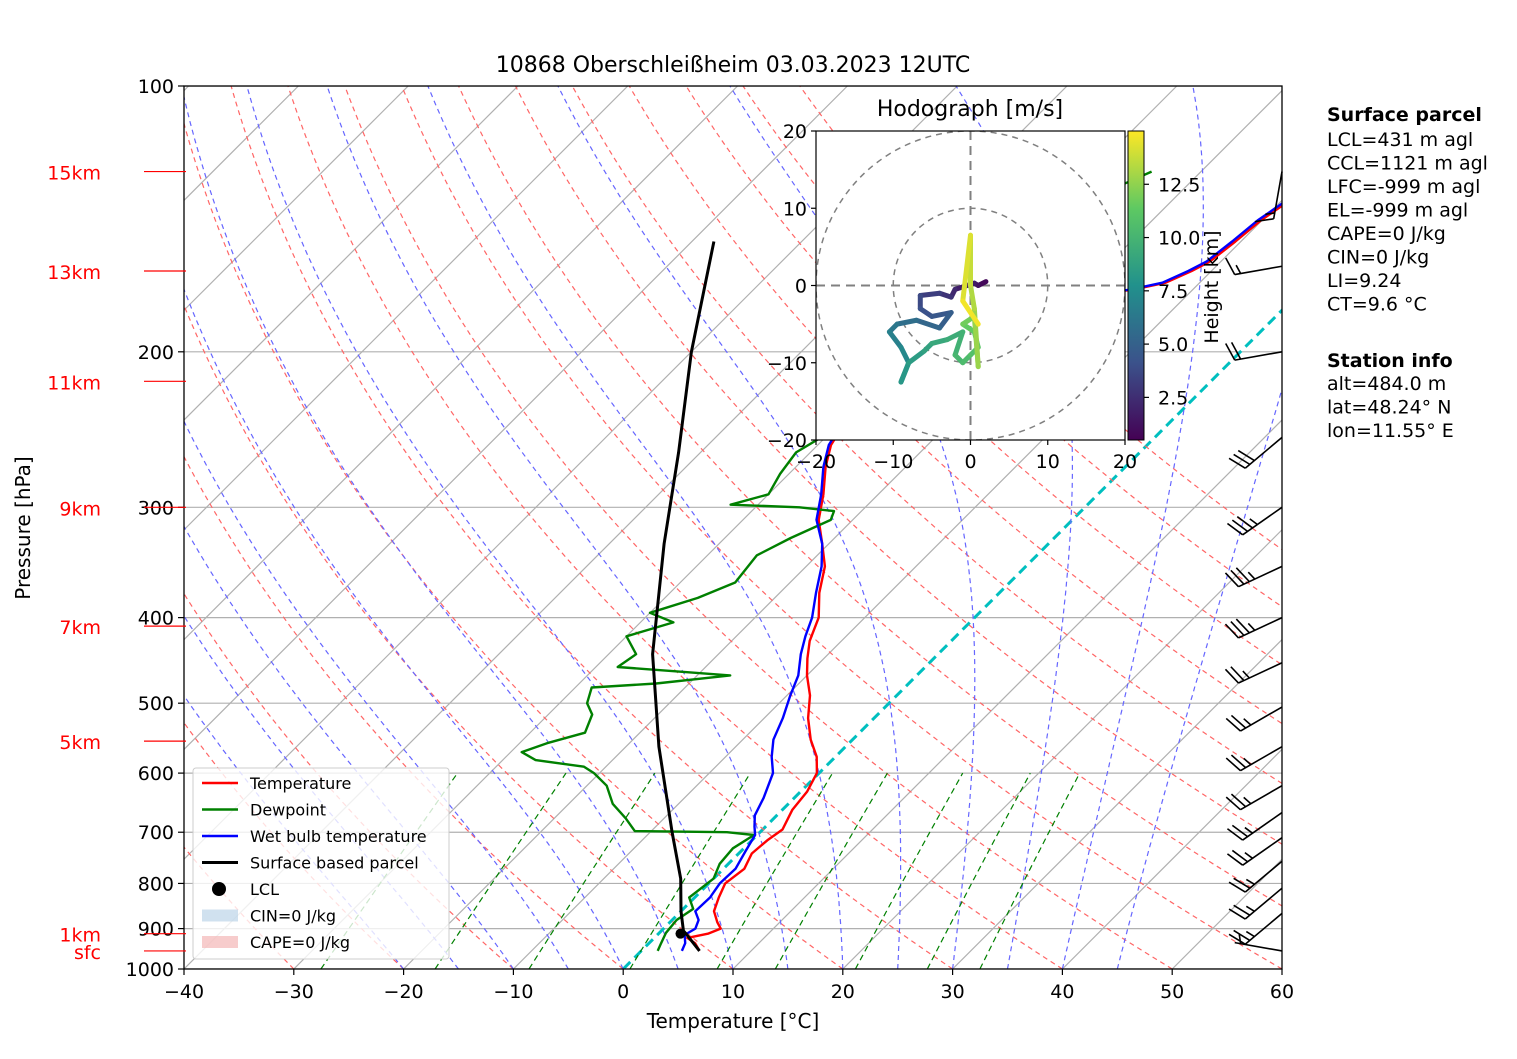 The image size is (1517, 1059). I want to click on height-marker-label: sfc, so click(87, 953).